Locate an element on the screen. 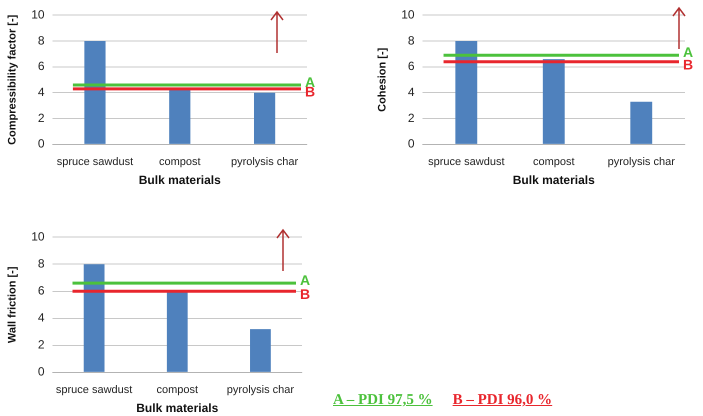  ref-line-label: B is located at coordinates (305, 294).